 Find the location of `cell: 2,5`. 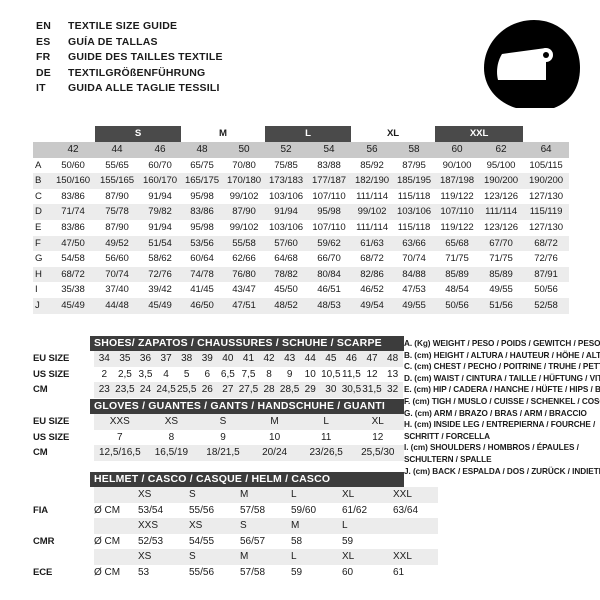

cell: 2,5 is located at coordinates (125, 374).